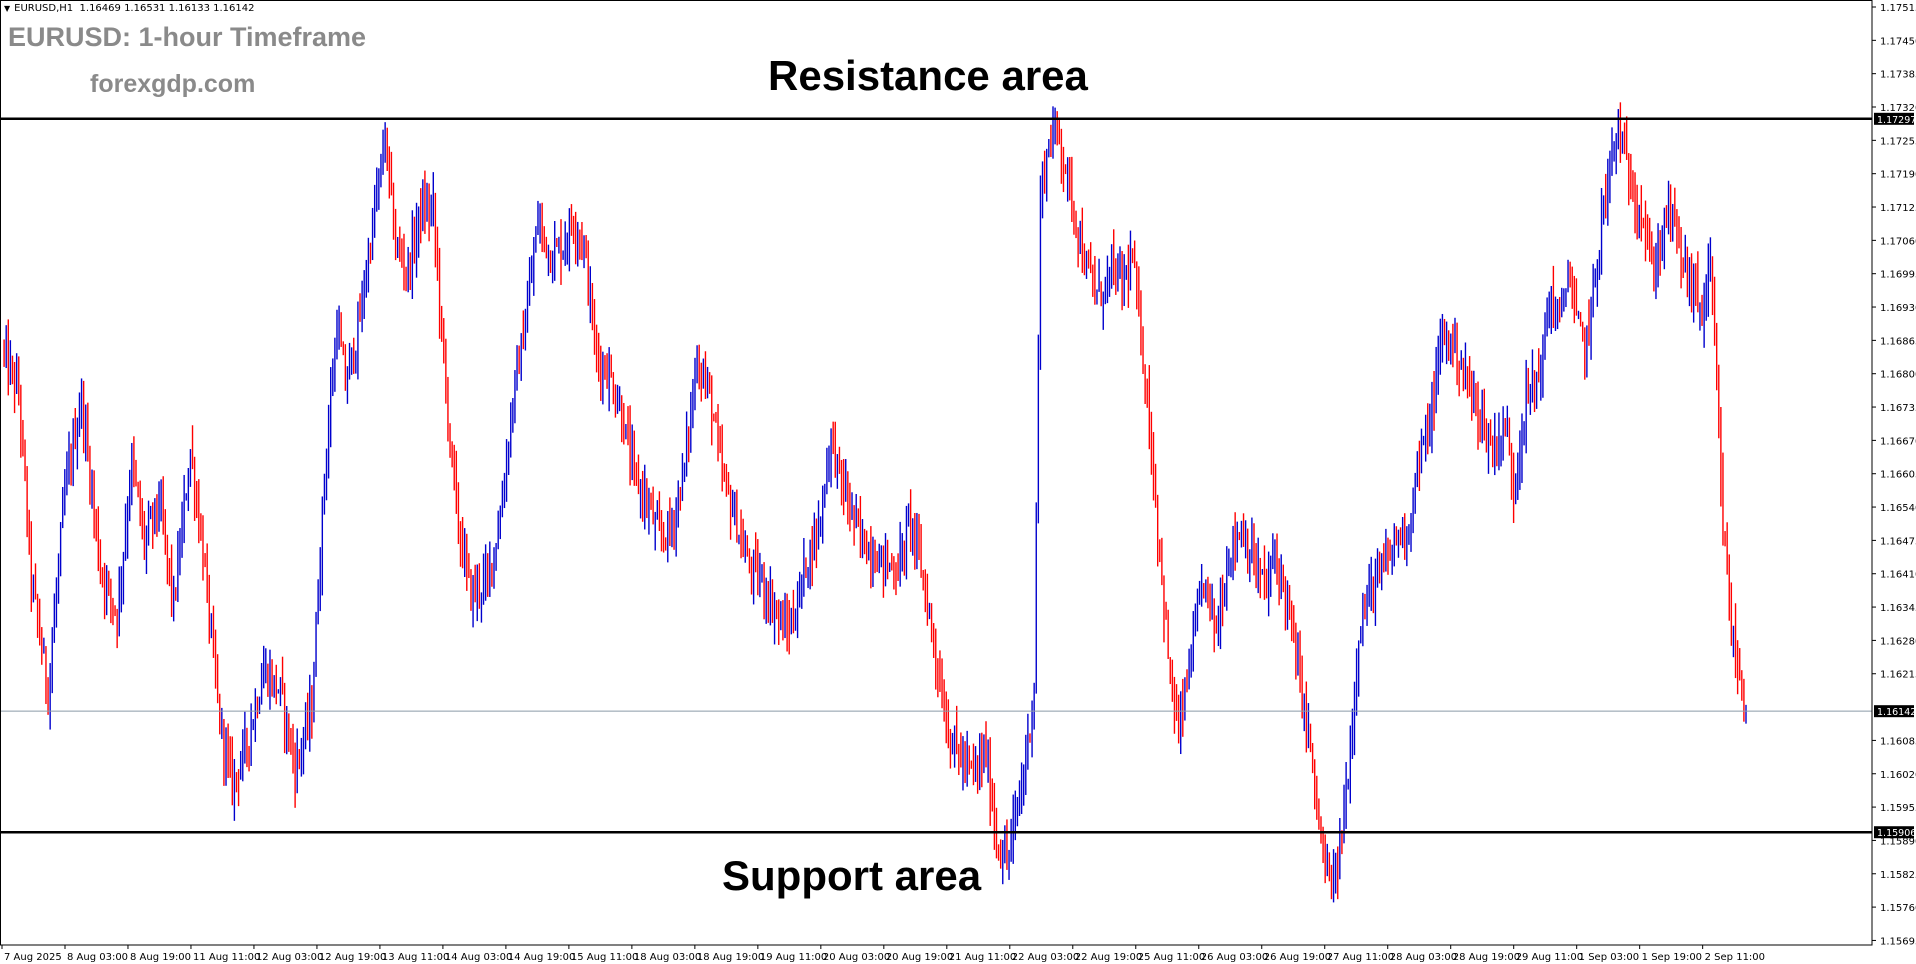  Describe the element at coordinates (1898, 641) in the screenshot. I see `y-tick-label: 1.16280` at that location.